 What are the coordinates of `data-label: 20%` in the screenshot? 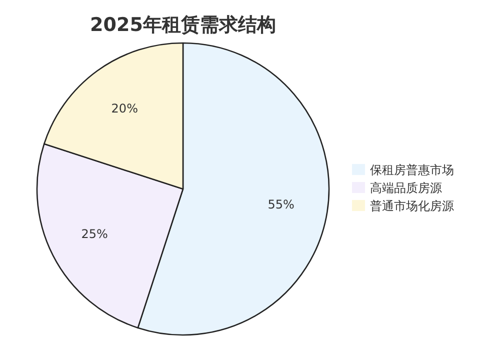 It's located at (124, 109).